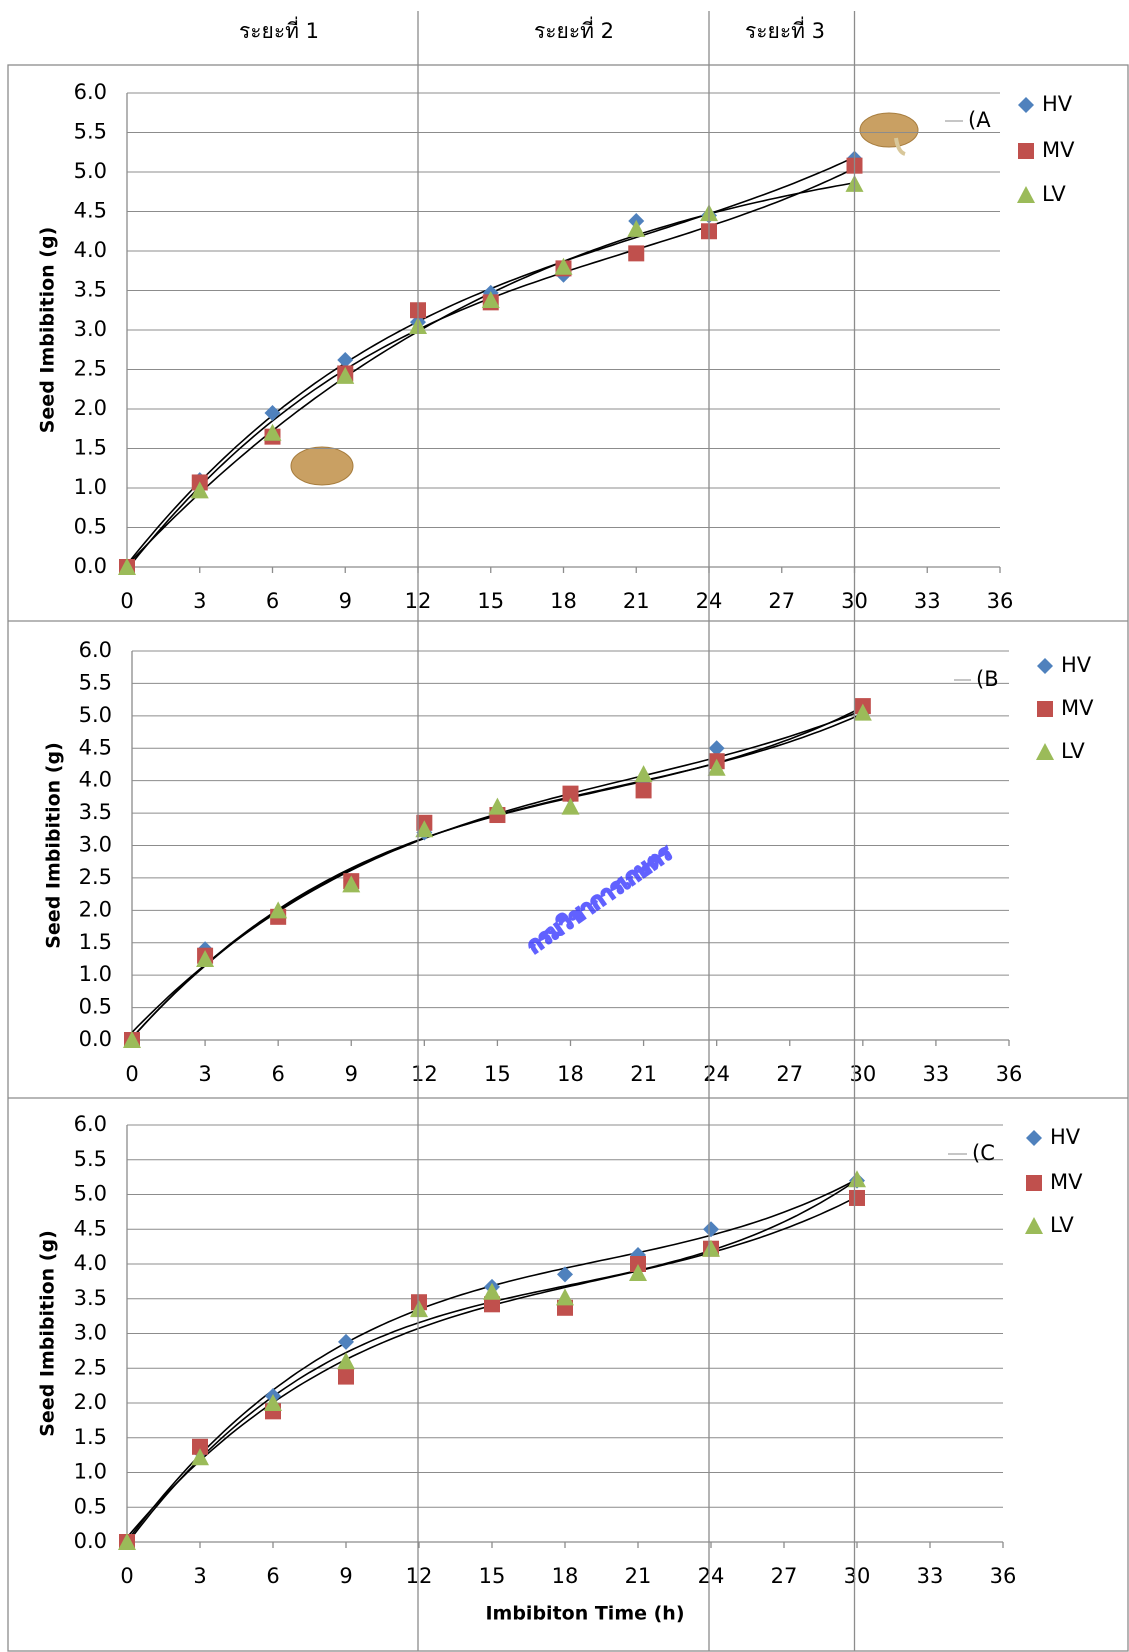 The height and width of the screenshot is (1652, 1129). I want to click on y-tick-label: 0.5, so click(90, 527).